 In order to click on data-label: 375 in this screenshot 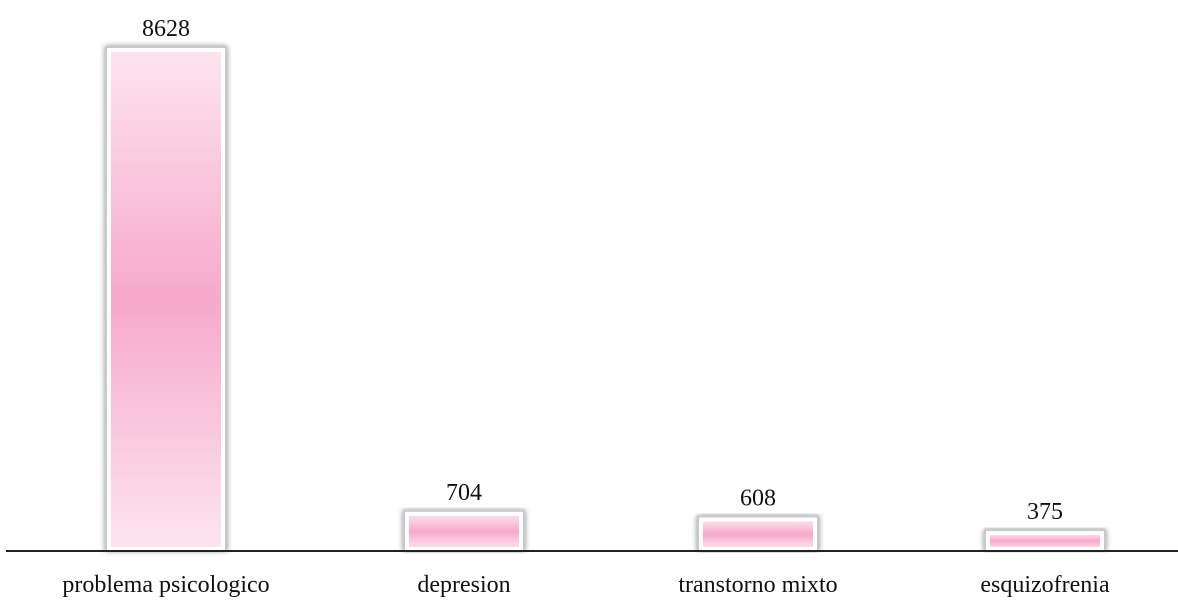, I will do `click(1045, 512)`.